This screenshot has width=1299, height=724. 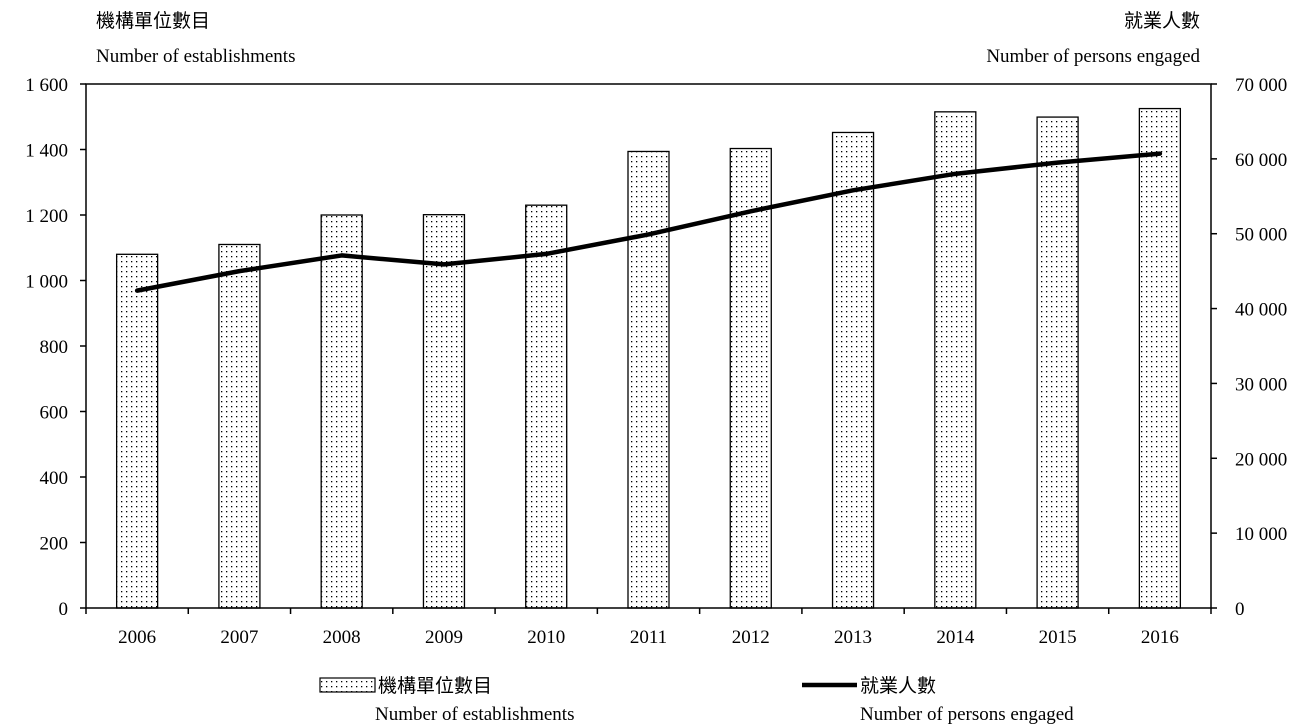 What do you see at coordinates (967, 714) in the screenshot?
I see `legend-line-label-en: Number of persons engaged` at bounding box center [967, 714].